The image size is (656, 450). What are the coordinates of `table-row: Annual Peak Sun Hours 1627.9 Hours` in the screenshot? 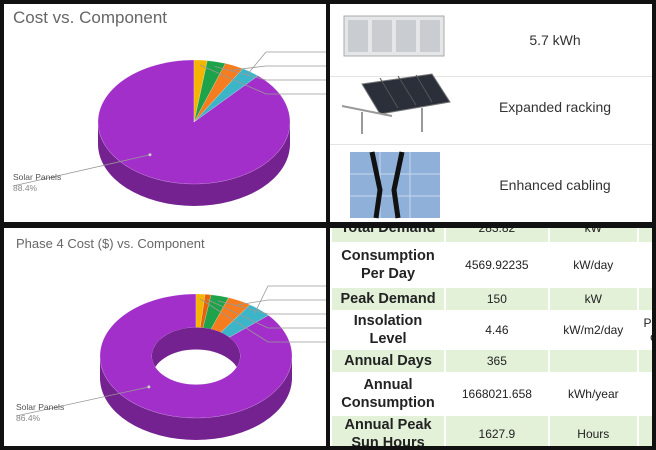 It's located at (491, 430).